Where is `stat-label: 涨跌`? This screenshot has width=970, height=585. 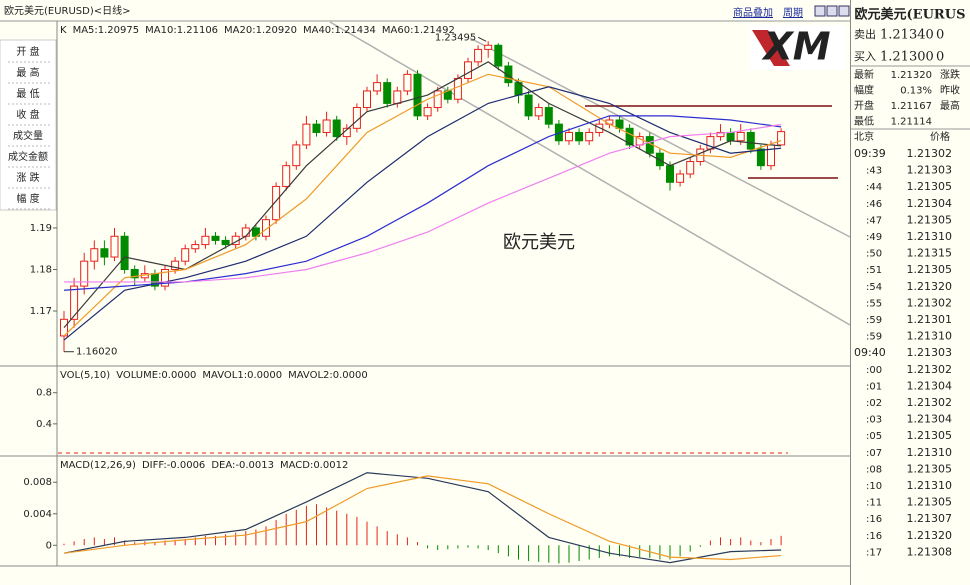 stat-label: 涨跌 is located at coordinates (950, 74).